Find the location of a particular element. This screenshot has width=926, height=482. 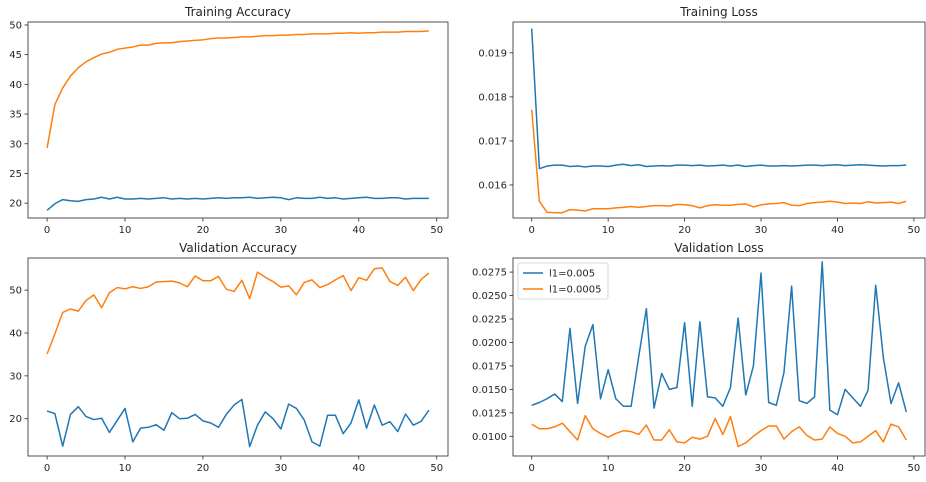

legend-label: l1=0.005 is located at coordinates (572, 274).